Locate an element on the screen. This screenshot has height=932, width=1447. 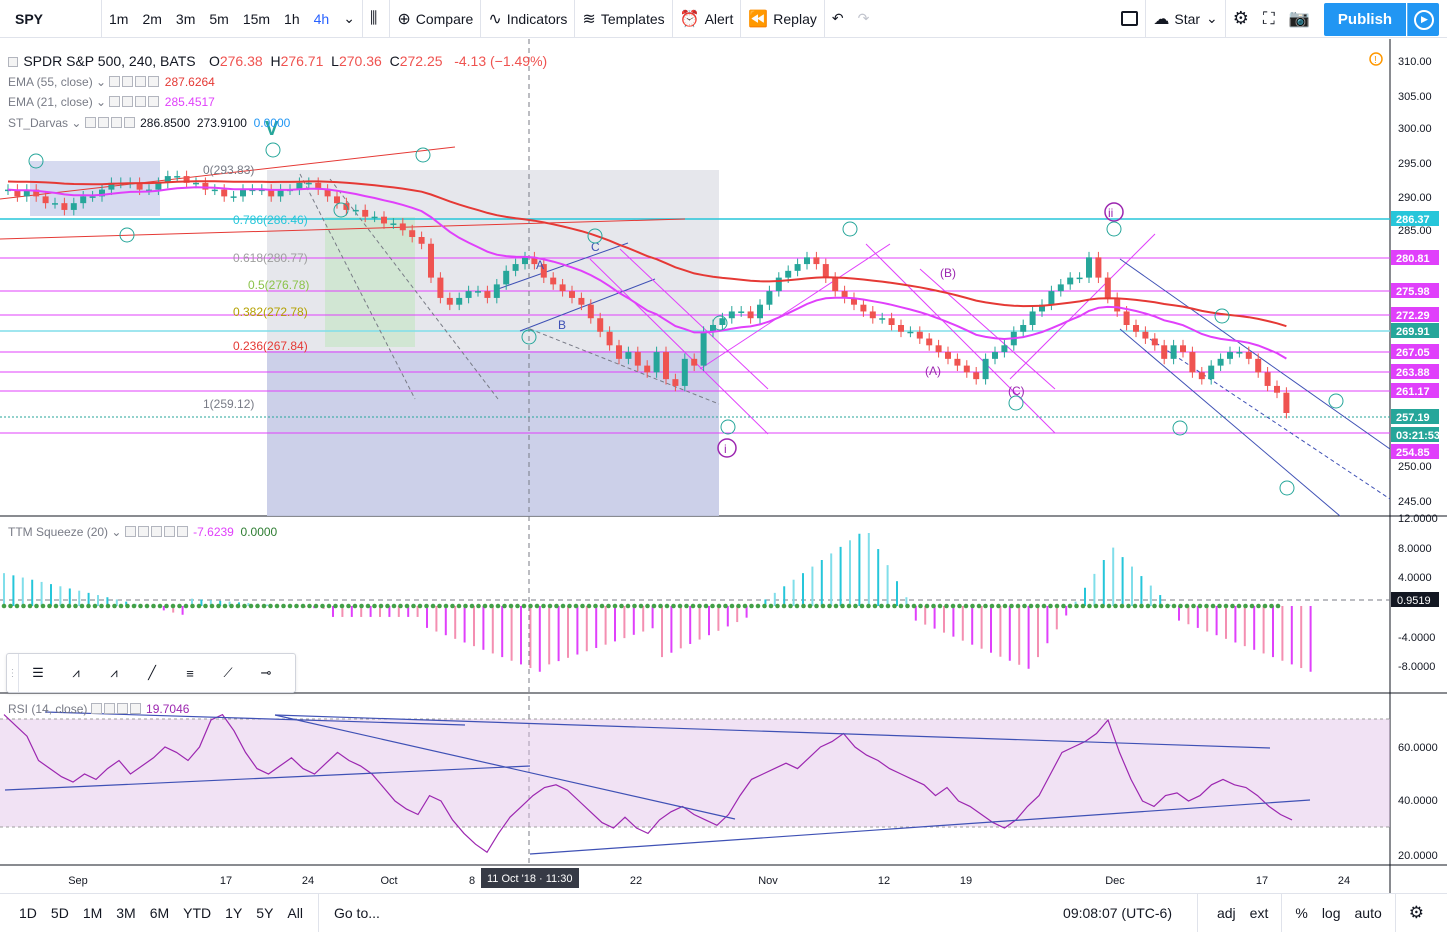
star-label: Star is located at coordinates (1187, 18).